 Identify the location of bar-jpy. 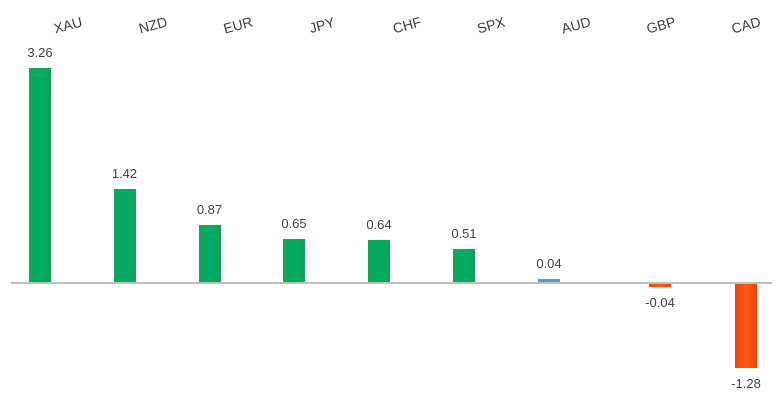
(294, 260).